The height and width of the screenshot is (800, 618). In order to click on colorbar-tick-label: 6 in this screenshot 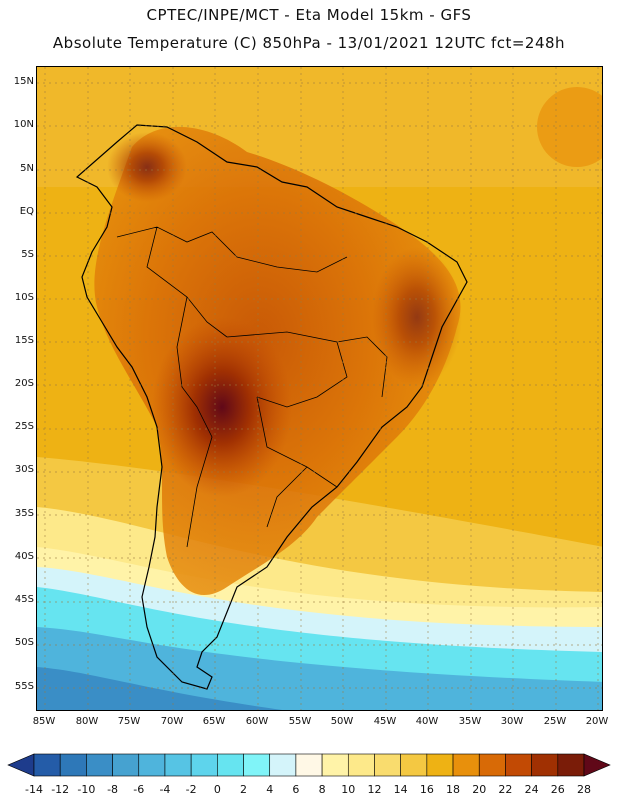, I will do `click(296, 789)`.